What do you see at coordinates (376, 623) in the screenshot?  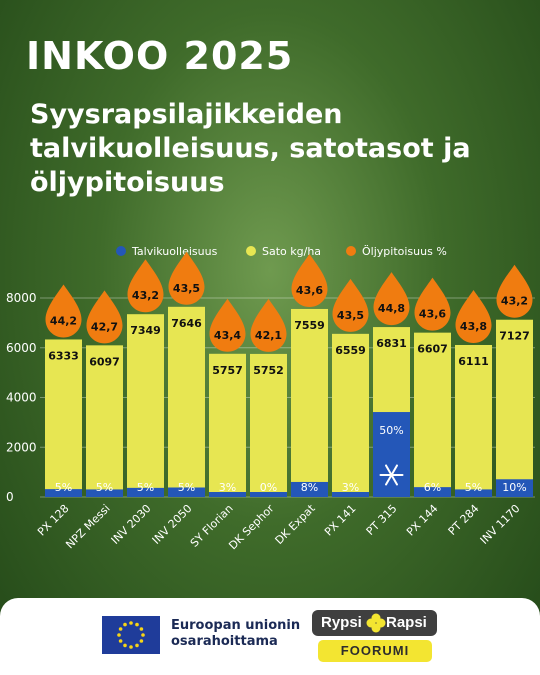 I see `clover-icon` at bounding box center [376, 623].